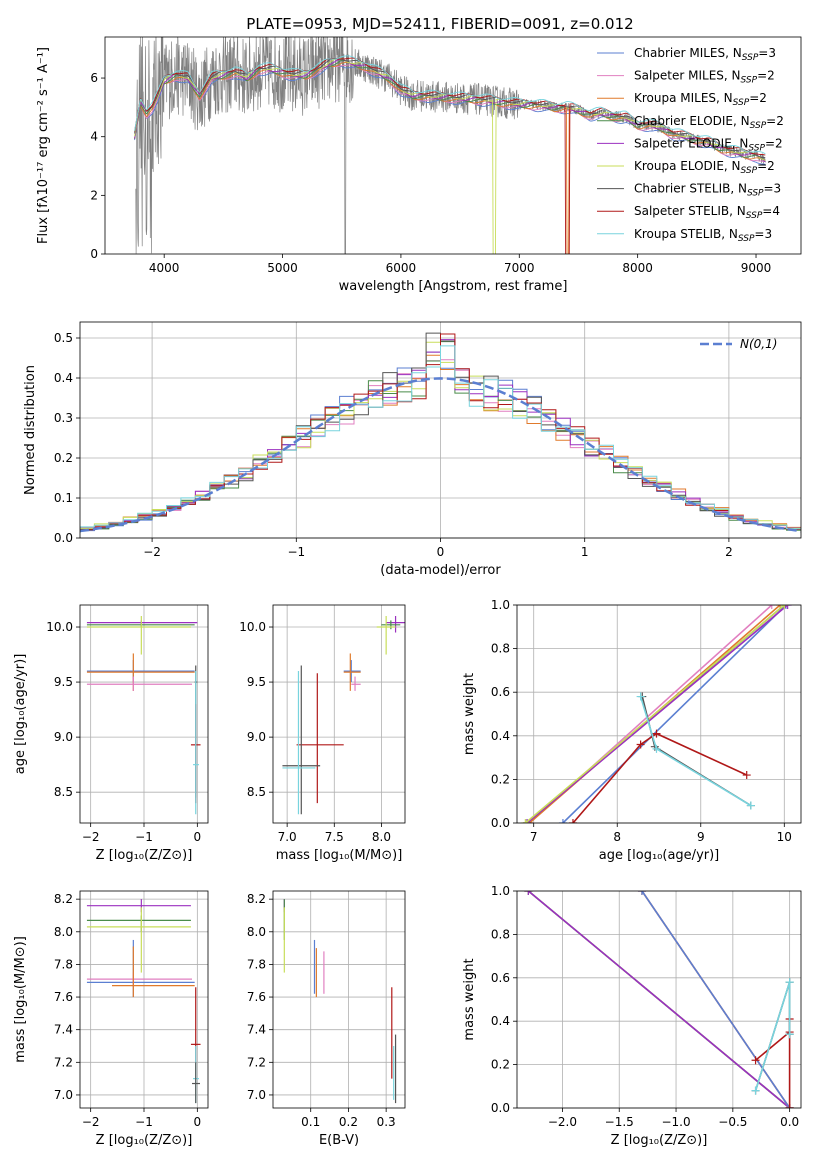 The width and height of the screenshot is (819, 1170). Describe the element at coordinates (94, 78) in the screenshot. I see `y-tick-label: 6` at that location.